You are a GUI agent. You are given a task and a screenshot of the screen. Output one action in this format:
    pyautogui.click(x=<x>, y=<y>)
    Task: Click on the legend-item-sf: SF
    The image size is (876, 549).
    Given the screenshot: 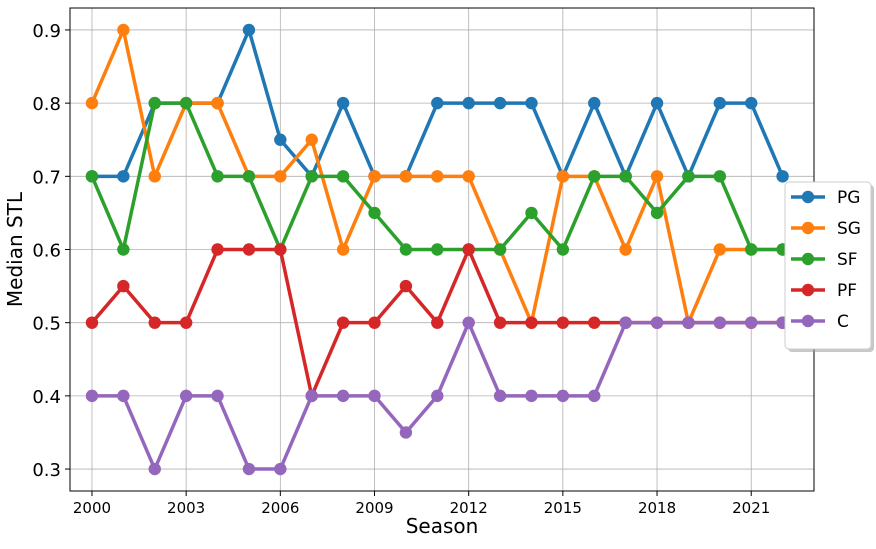 What is the action you would take?
    pyautogui.click(x=824, y=260)
    